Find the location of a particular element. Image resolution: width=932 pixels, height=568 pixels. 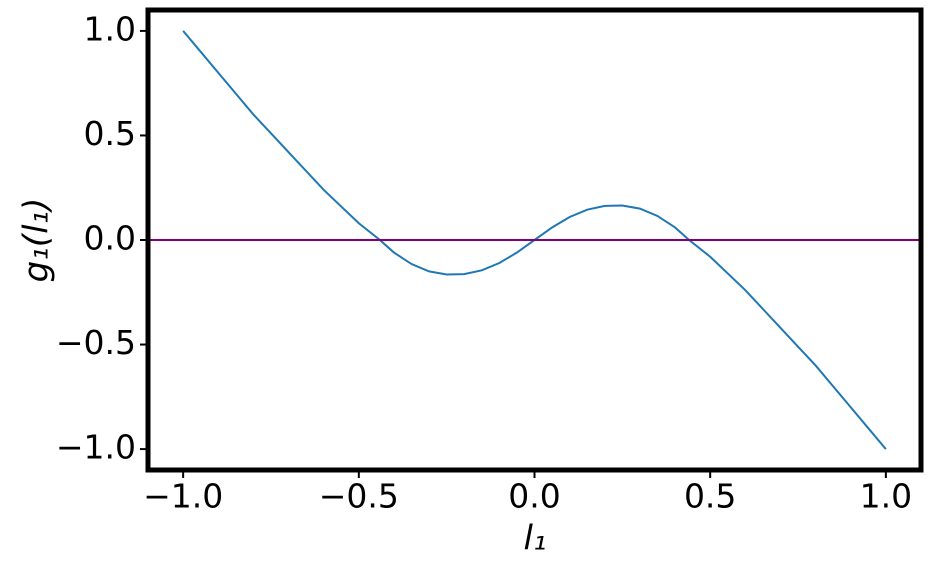

x-tick-label: 1.0 is located at coordinates (886, 496).